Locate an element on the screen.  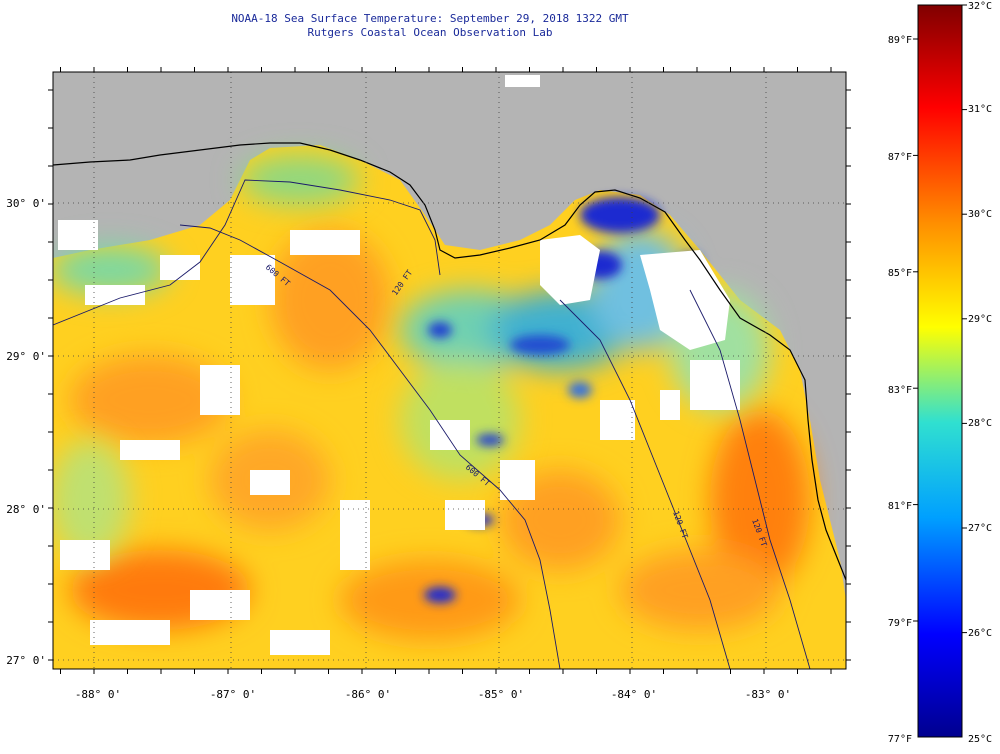
colorbar-celsius-label: 27°C is located at coordinates (980, 528).